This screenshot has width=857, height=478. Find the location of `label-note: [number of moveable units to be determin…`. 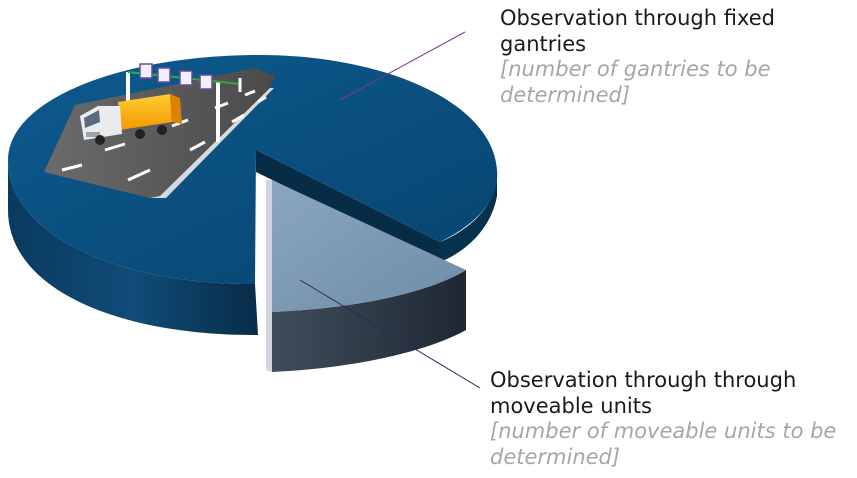

label-note: [number of moveable units to be determin… is located at coordinates (663, 444).